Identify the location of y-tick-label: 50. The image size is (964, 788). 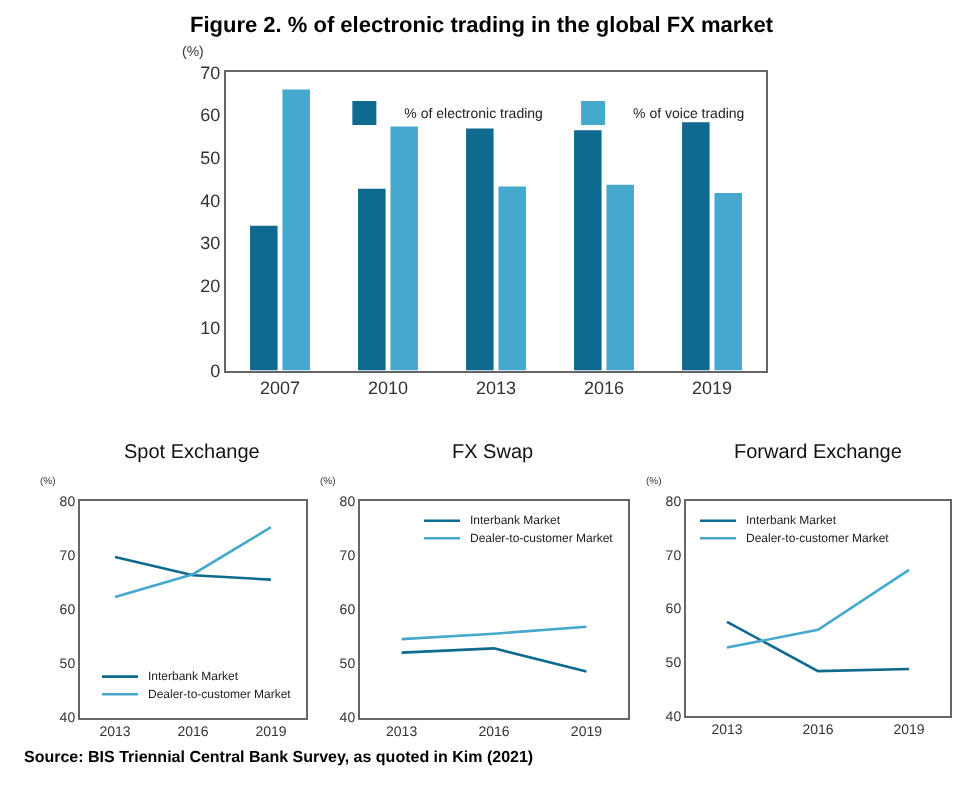
(210, 157).